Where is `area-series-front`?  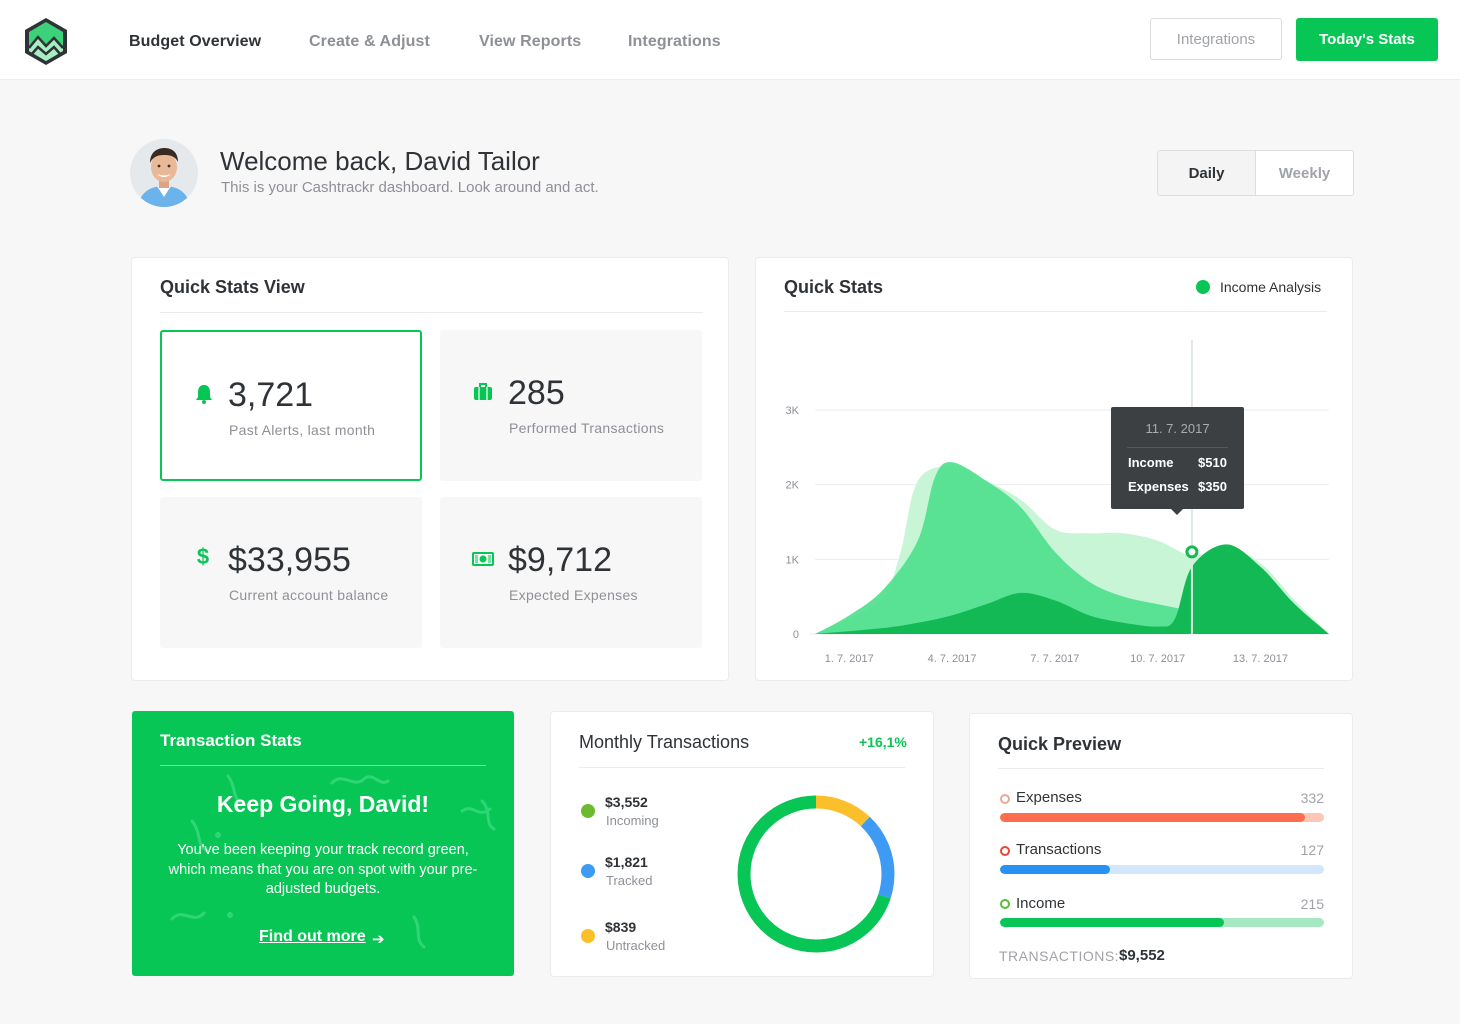
area-series-front is located at coordinates (1072, 589).